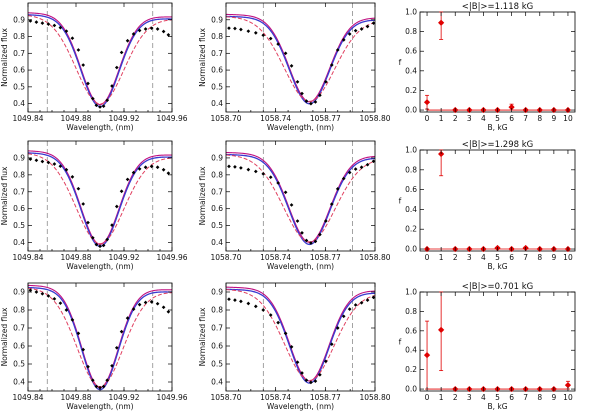 This screenshot has height=413, width=600. I want to click on x-tick-label: 0, so click(427, 257).